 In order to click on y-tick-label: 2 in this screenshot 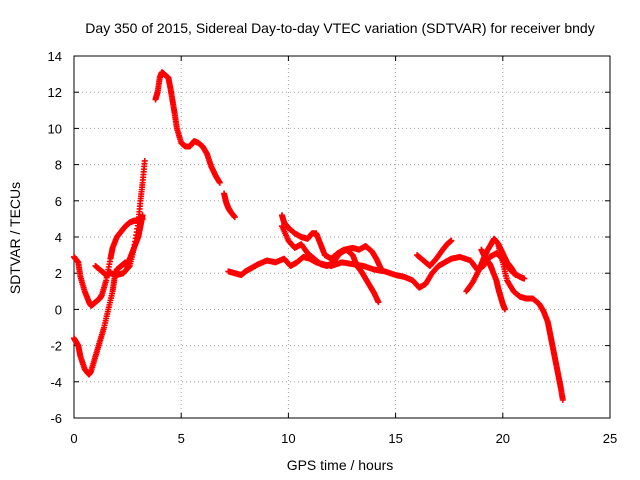, I will do `click(58, 273)`.